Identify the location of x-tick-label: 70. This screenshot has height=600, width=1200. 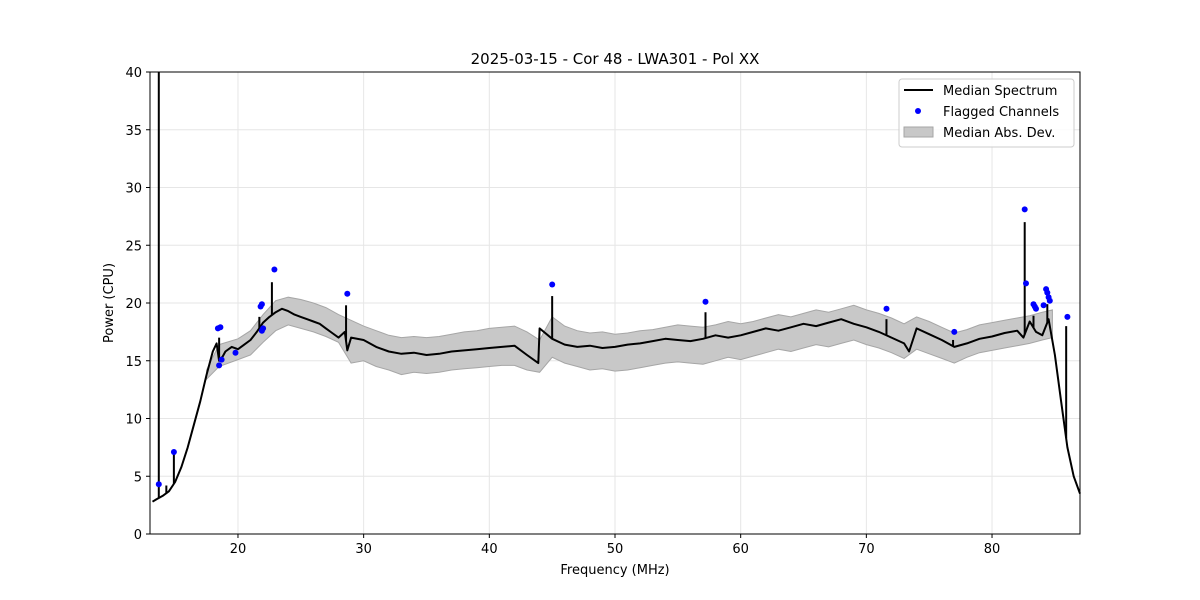
(866, 549).